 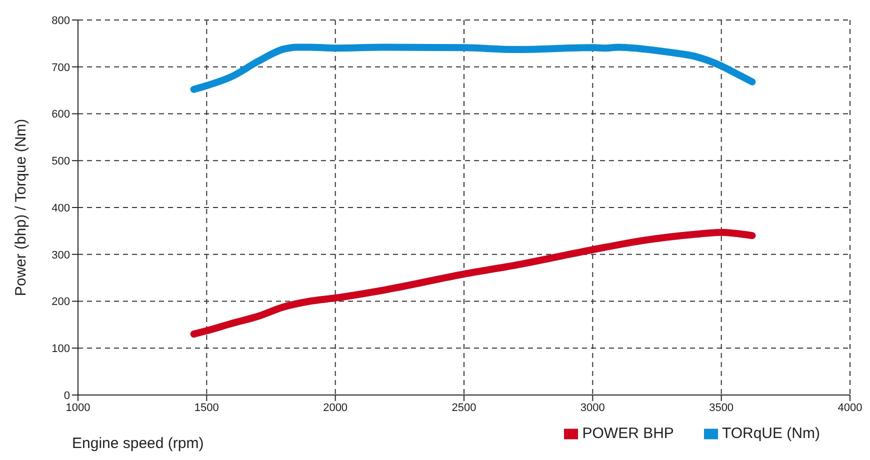 I want to click on x-tick-label: 1000, so click(x=78, y=408).